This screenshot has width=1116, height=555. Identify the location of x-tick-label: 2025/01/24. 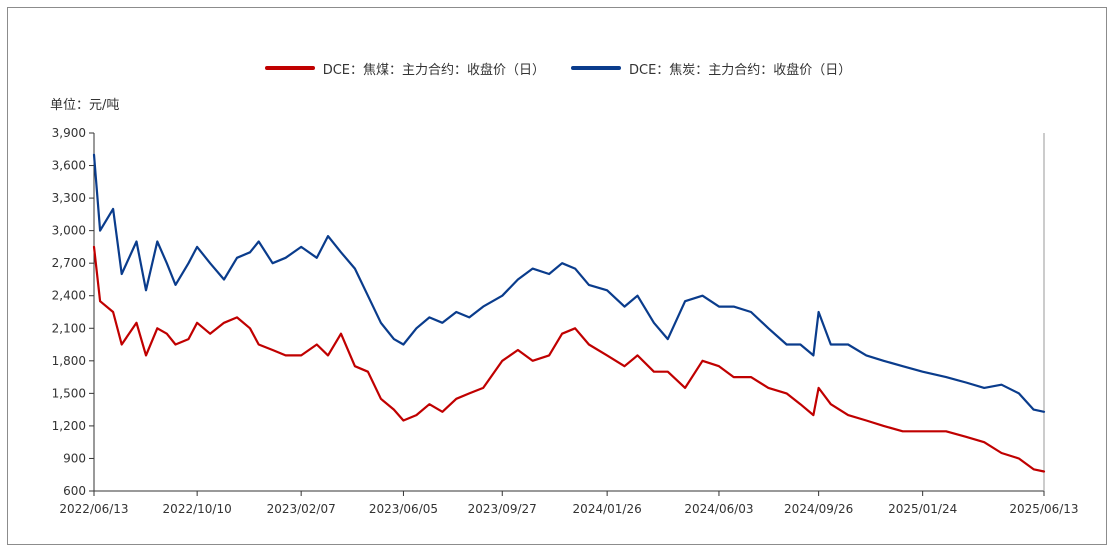
(922, 509).